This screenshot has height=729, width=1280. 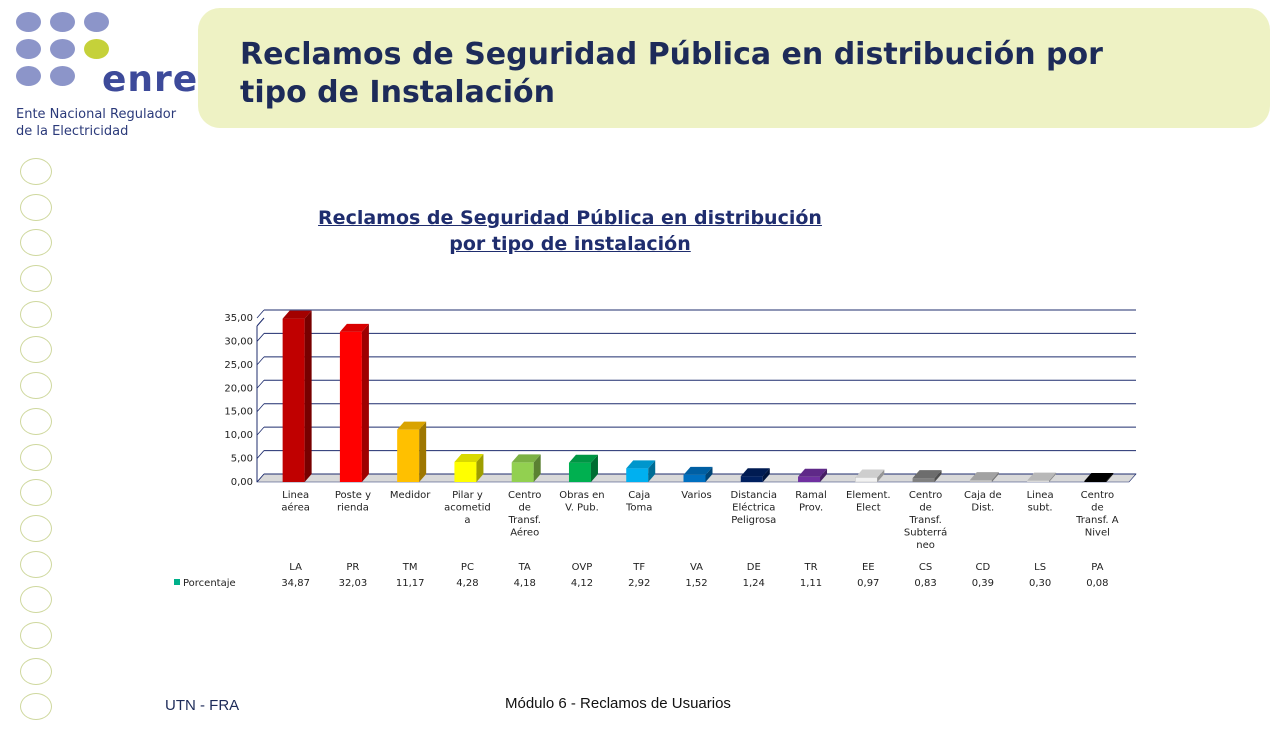 I want to click on table-code-cell: PR, so click(x=352, y=567).